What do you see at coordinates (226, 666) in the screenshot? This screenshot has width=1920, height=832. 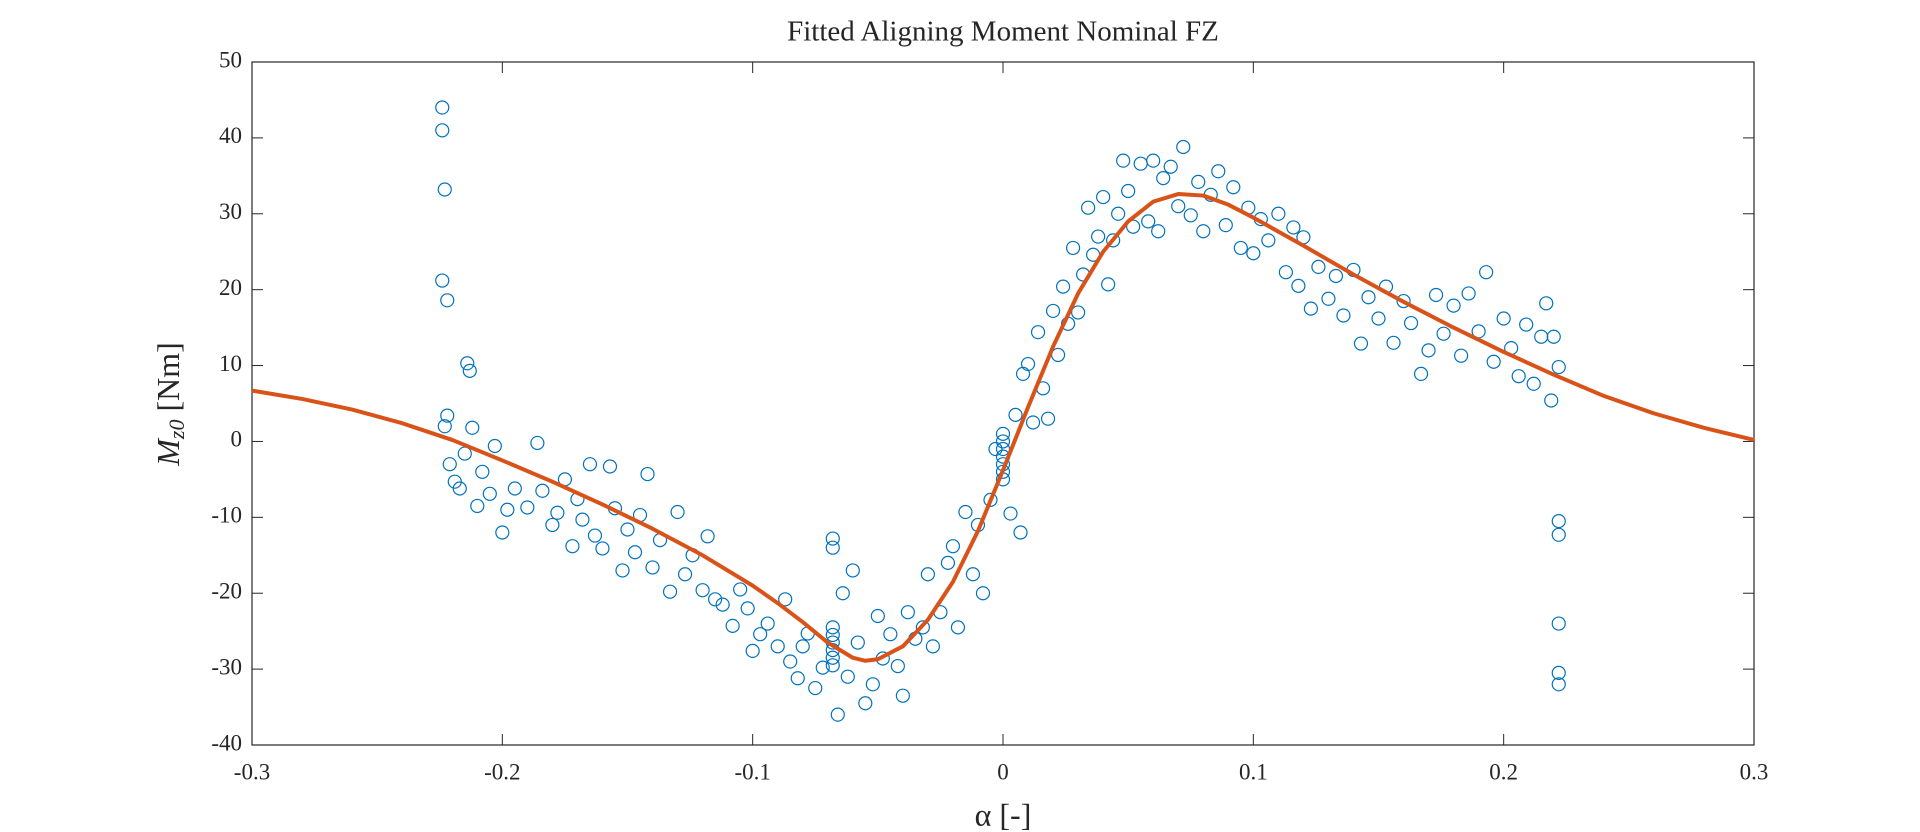 I see `y-tick-label: -30` at bounding box center [226, 666].